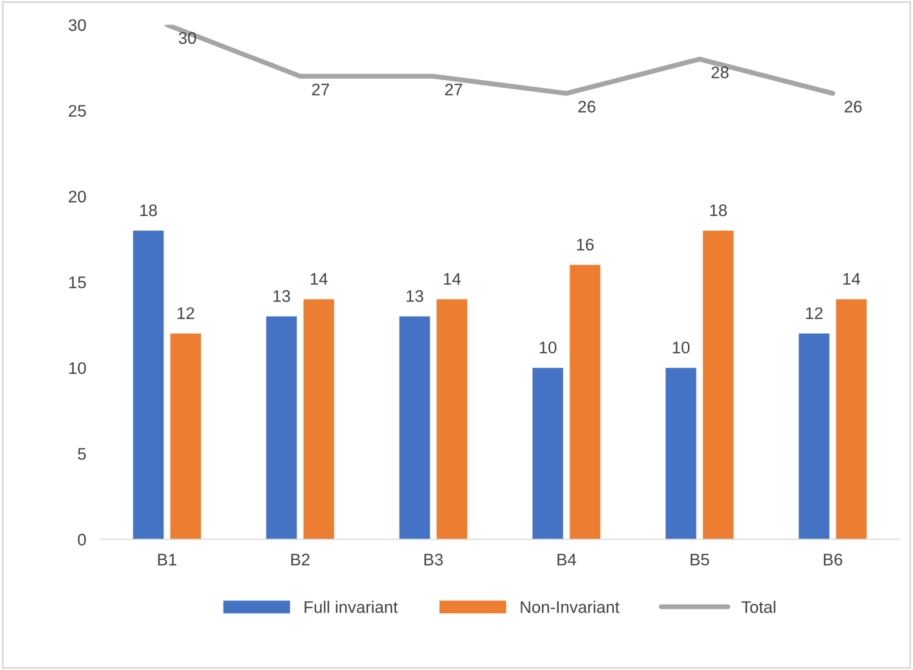 The image size is (913, 670). What do you see at coordinates (77, 110) in the screenshot?
I see `y-tick-label: 25` at bounding box center [77, 110].